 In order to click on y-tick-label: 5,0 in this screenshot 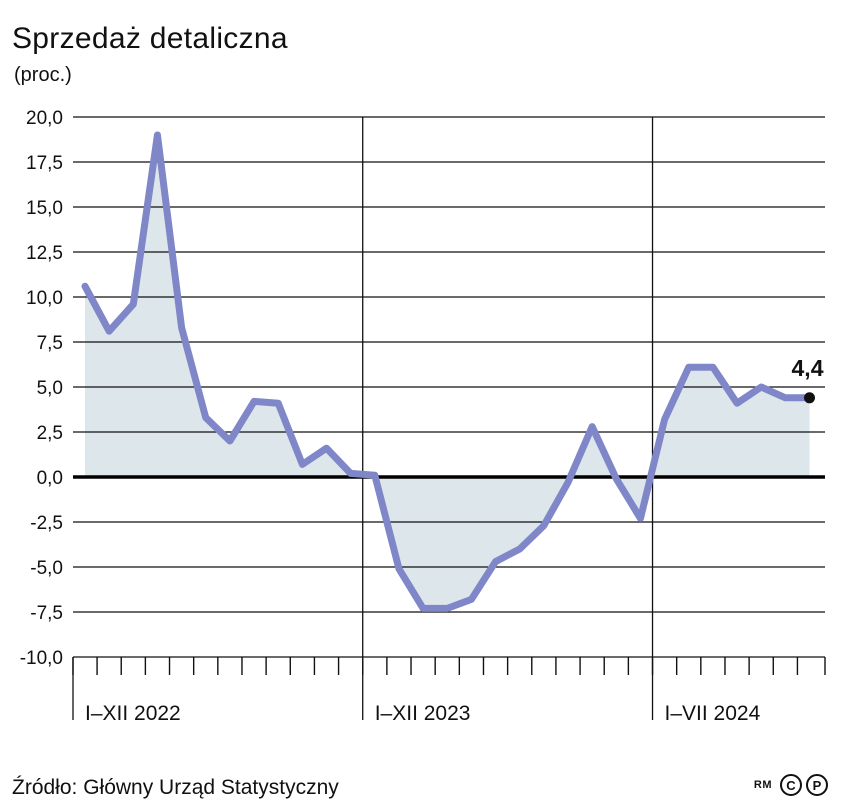, I will do `click(50, 388)`.